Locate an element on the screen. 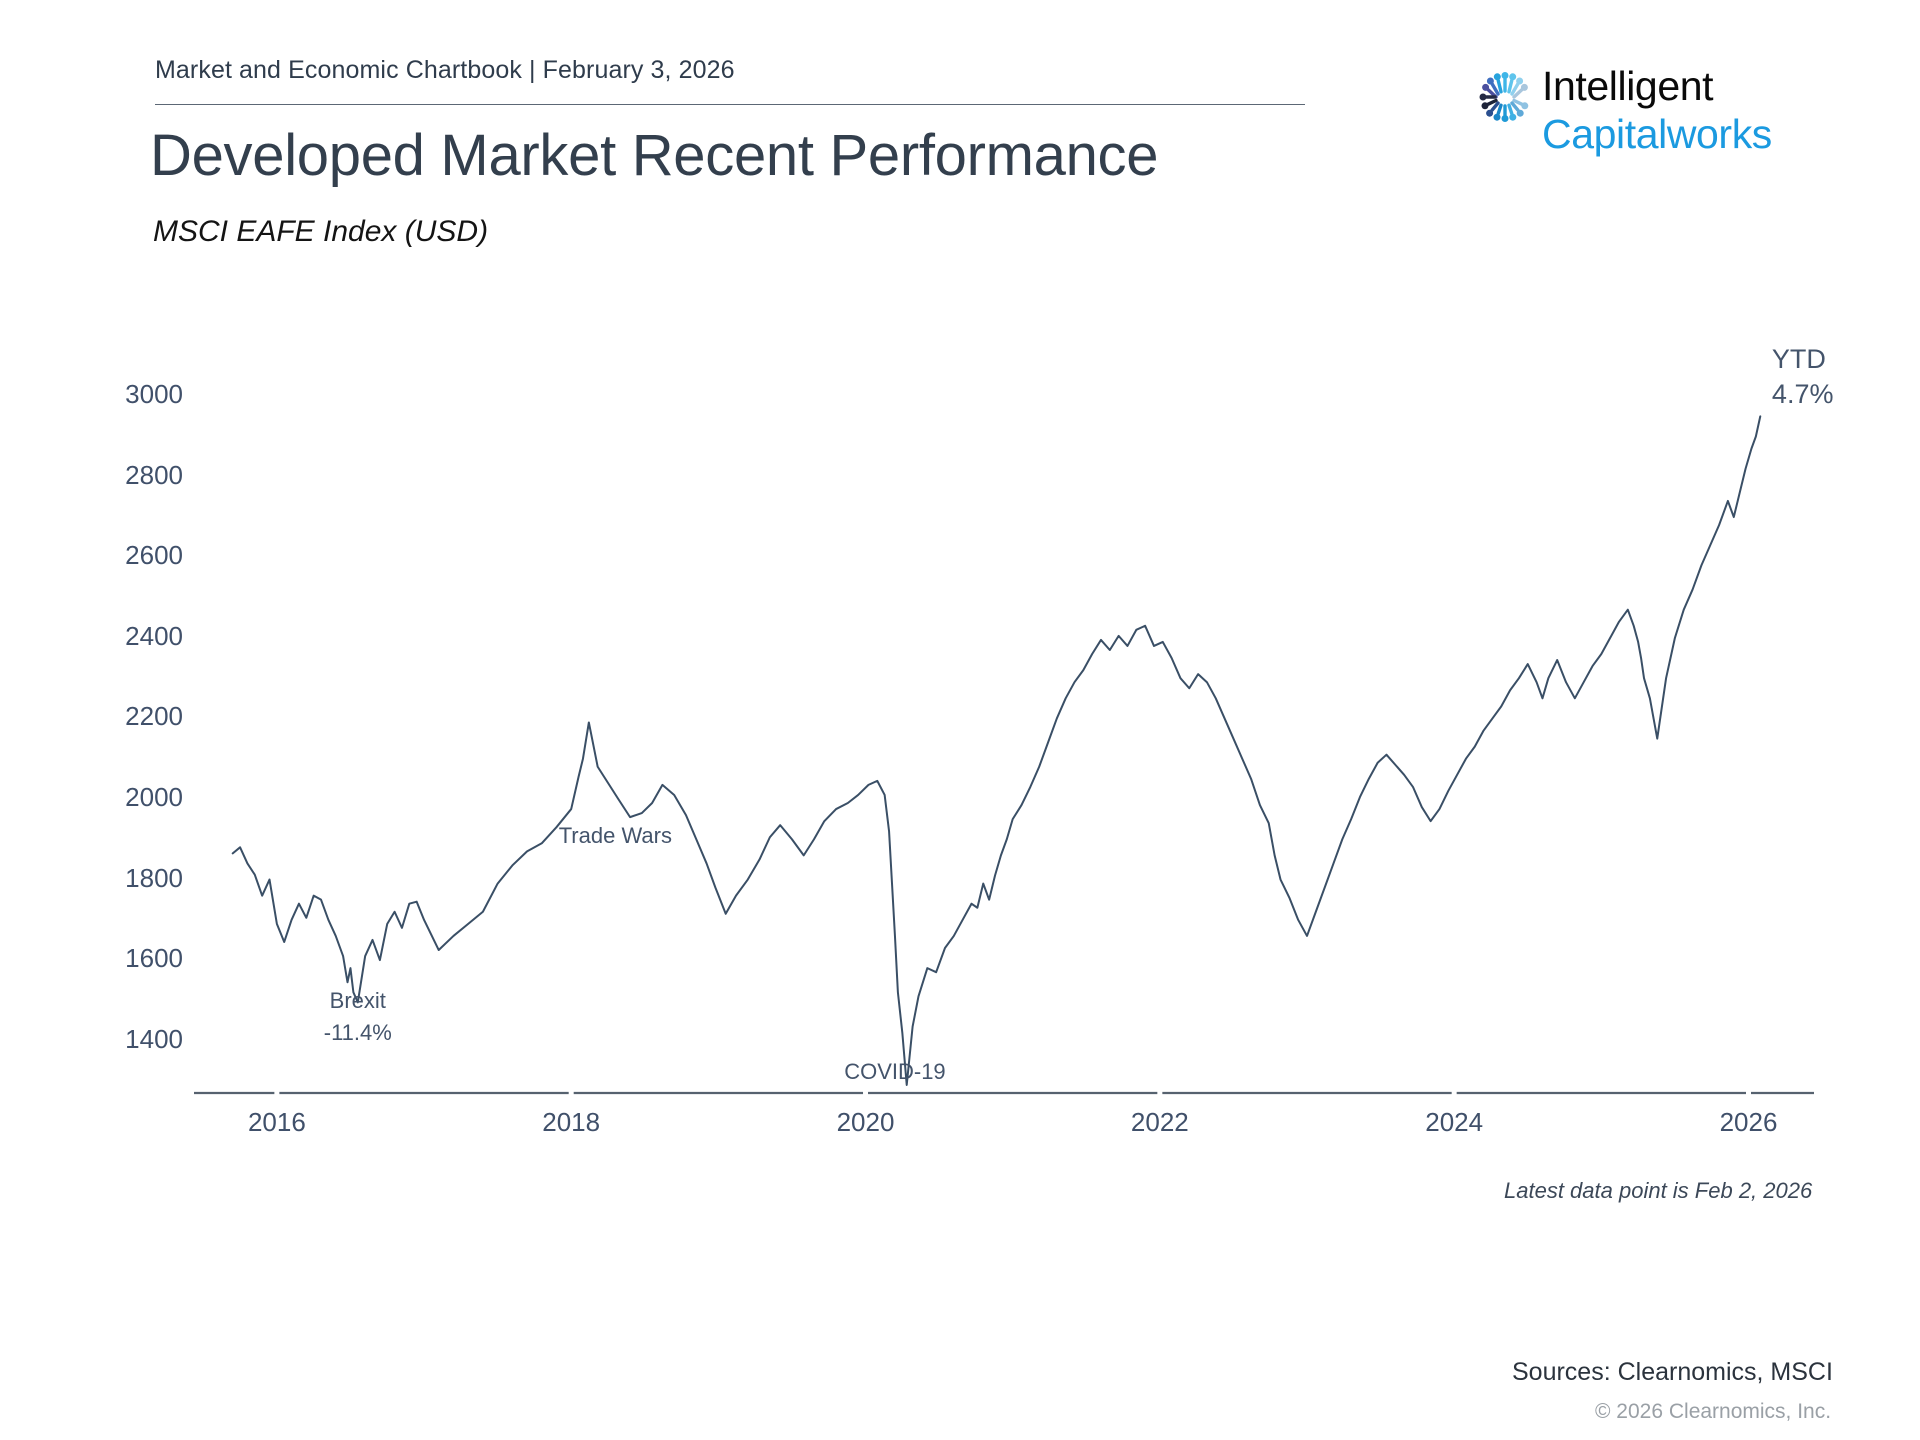 The image size is (1920, 1440). y-tick-2600: 2600 is located at coordinates (154, 555).